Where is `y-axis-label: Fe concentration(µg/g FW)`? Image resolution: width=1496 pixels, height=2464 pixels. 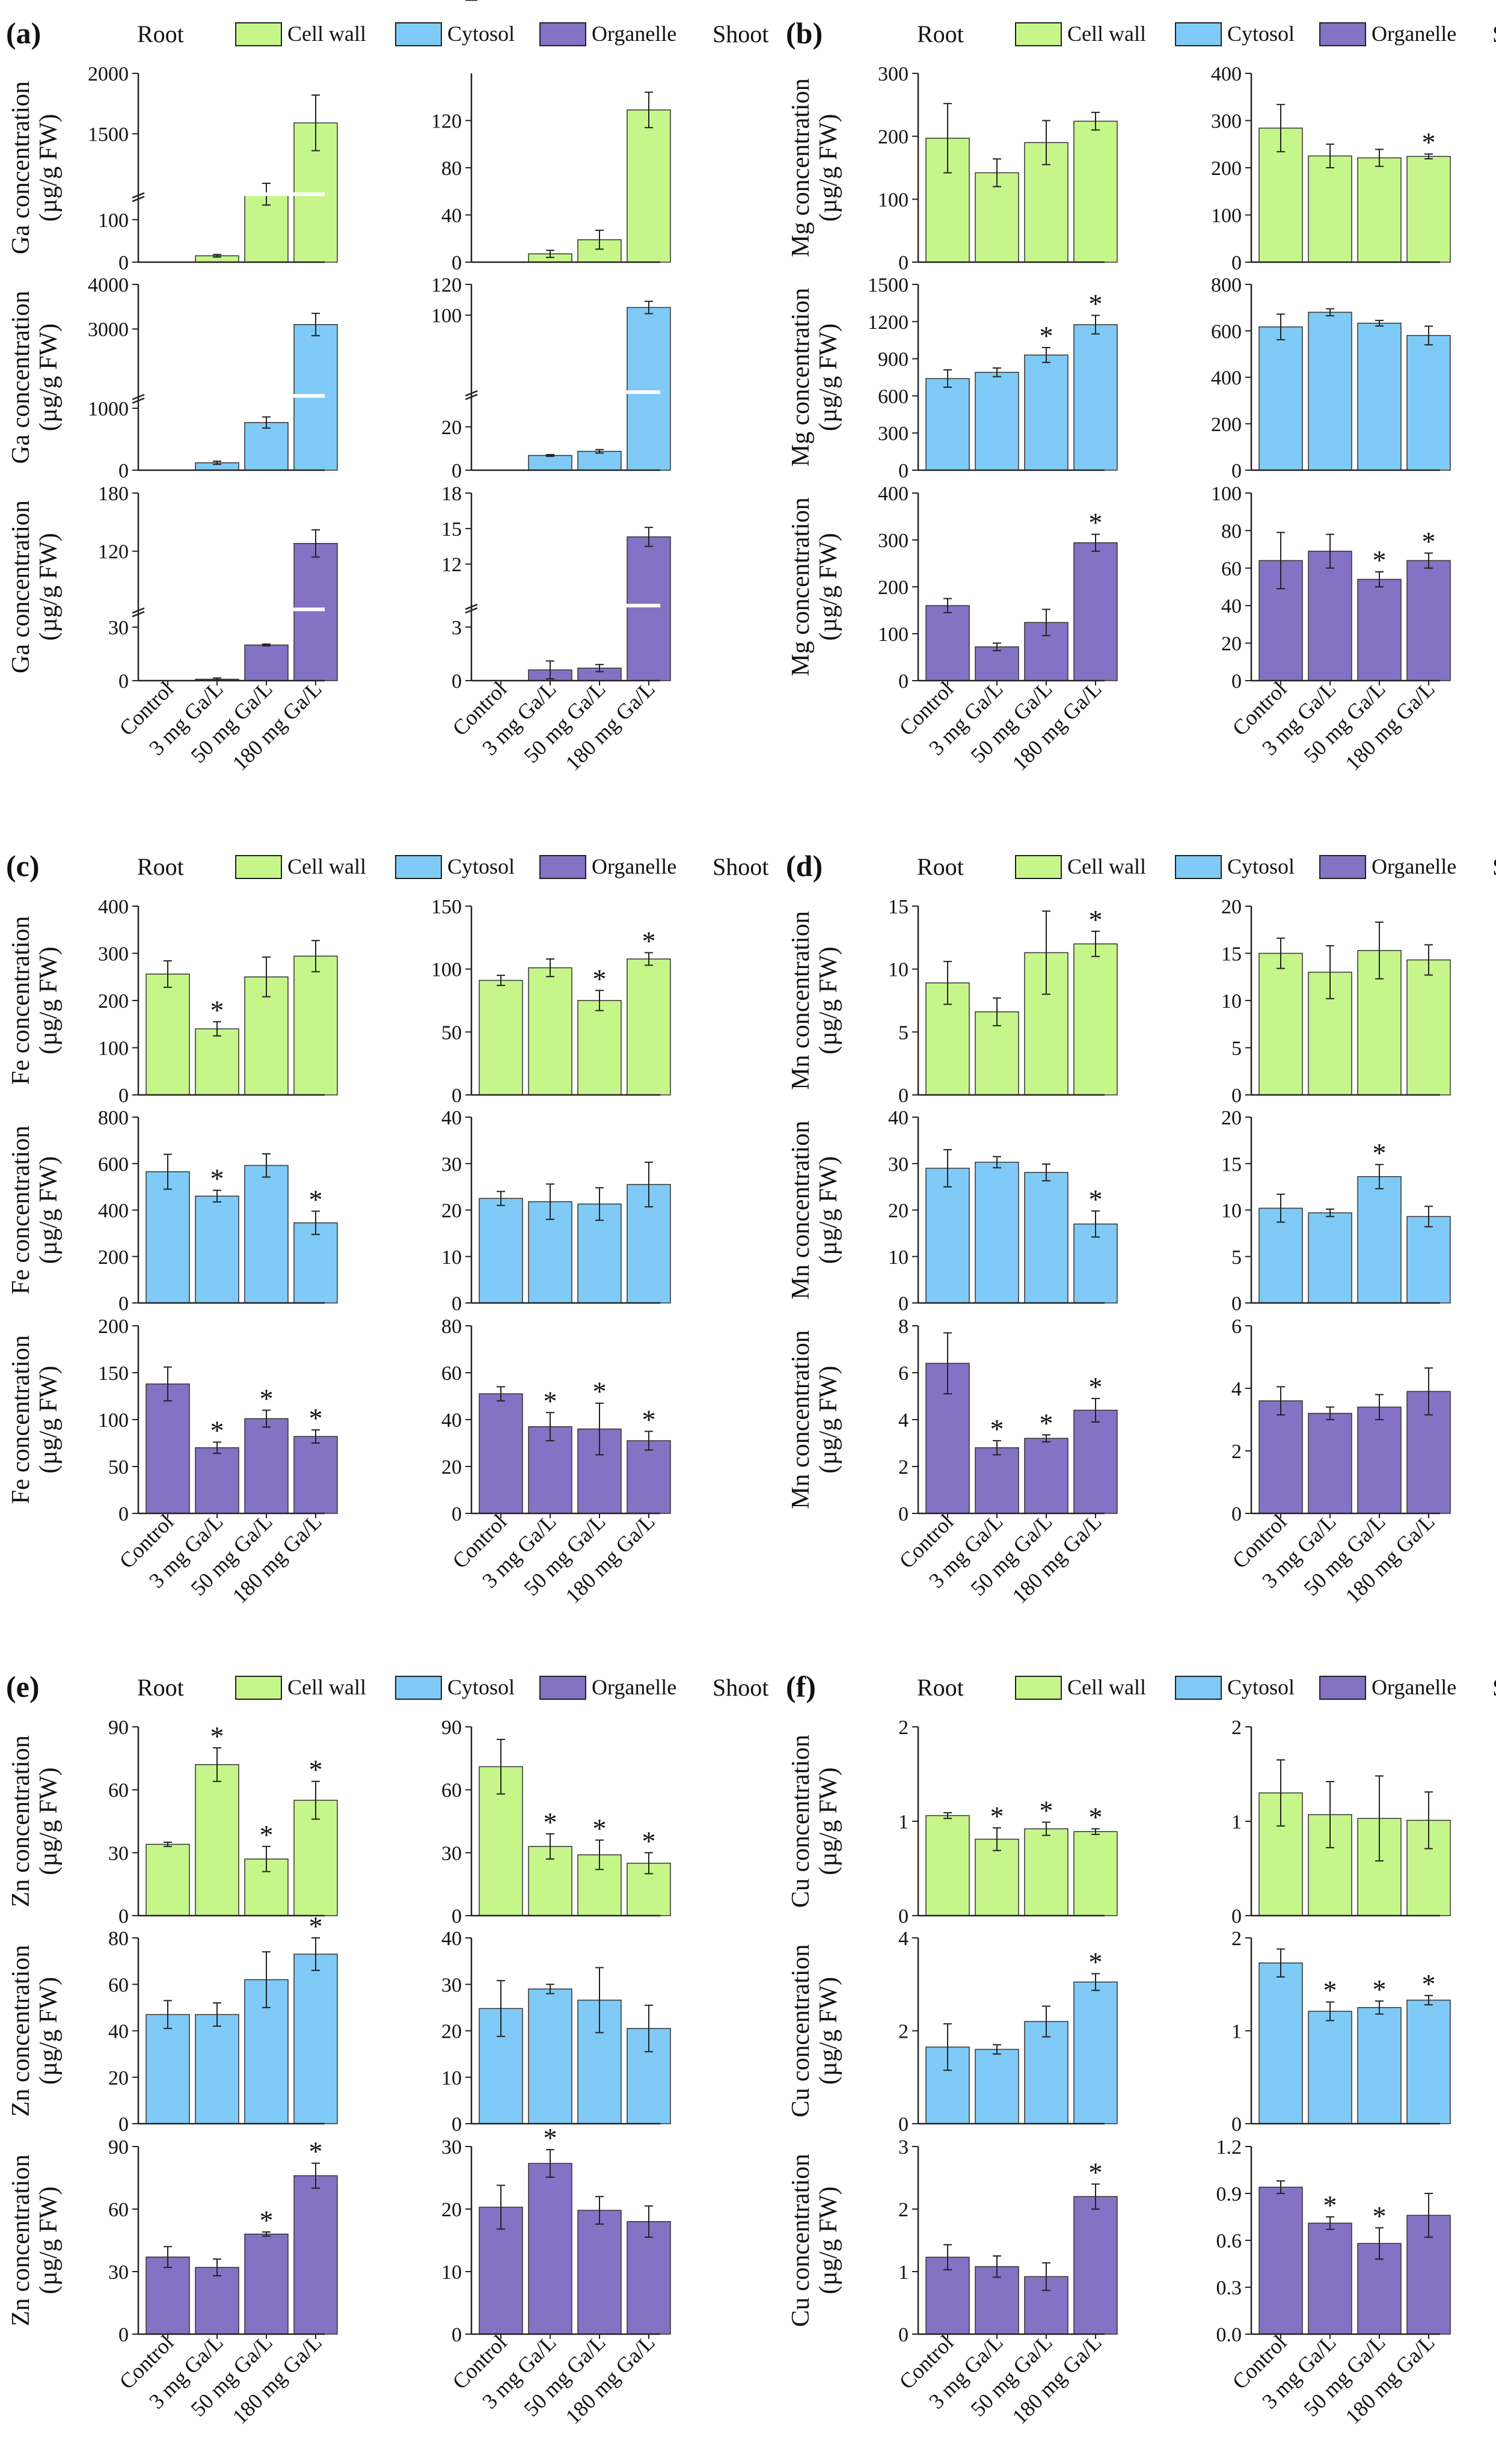 y-axis-label: Fe concentration(µg/g FW) is located at coordinates (35, 1419).